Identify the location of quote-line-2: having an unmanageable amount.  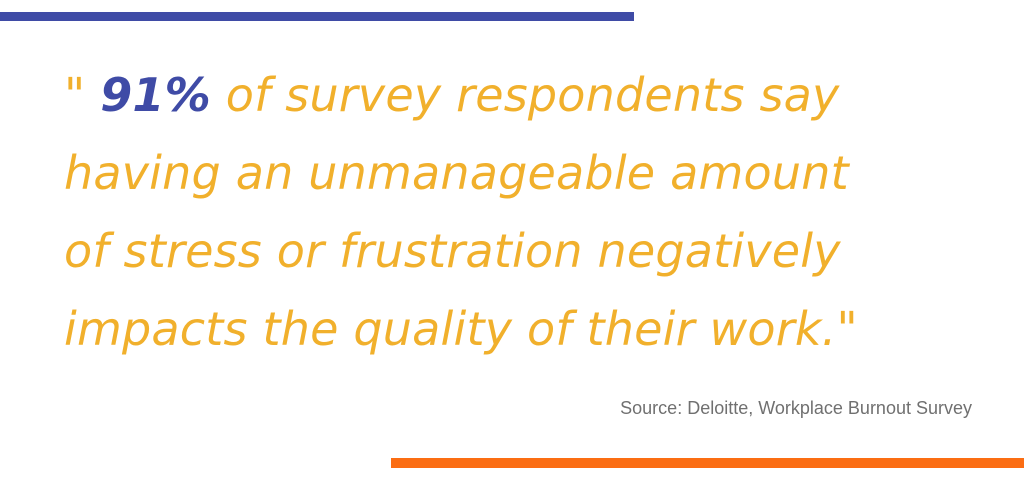
(456, 173).